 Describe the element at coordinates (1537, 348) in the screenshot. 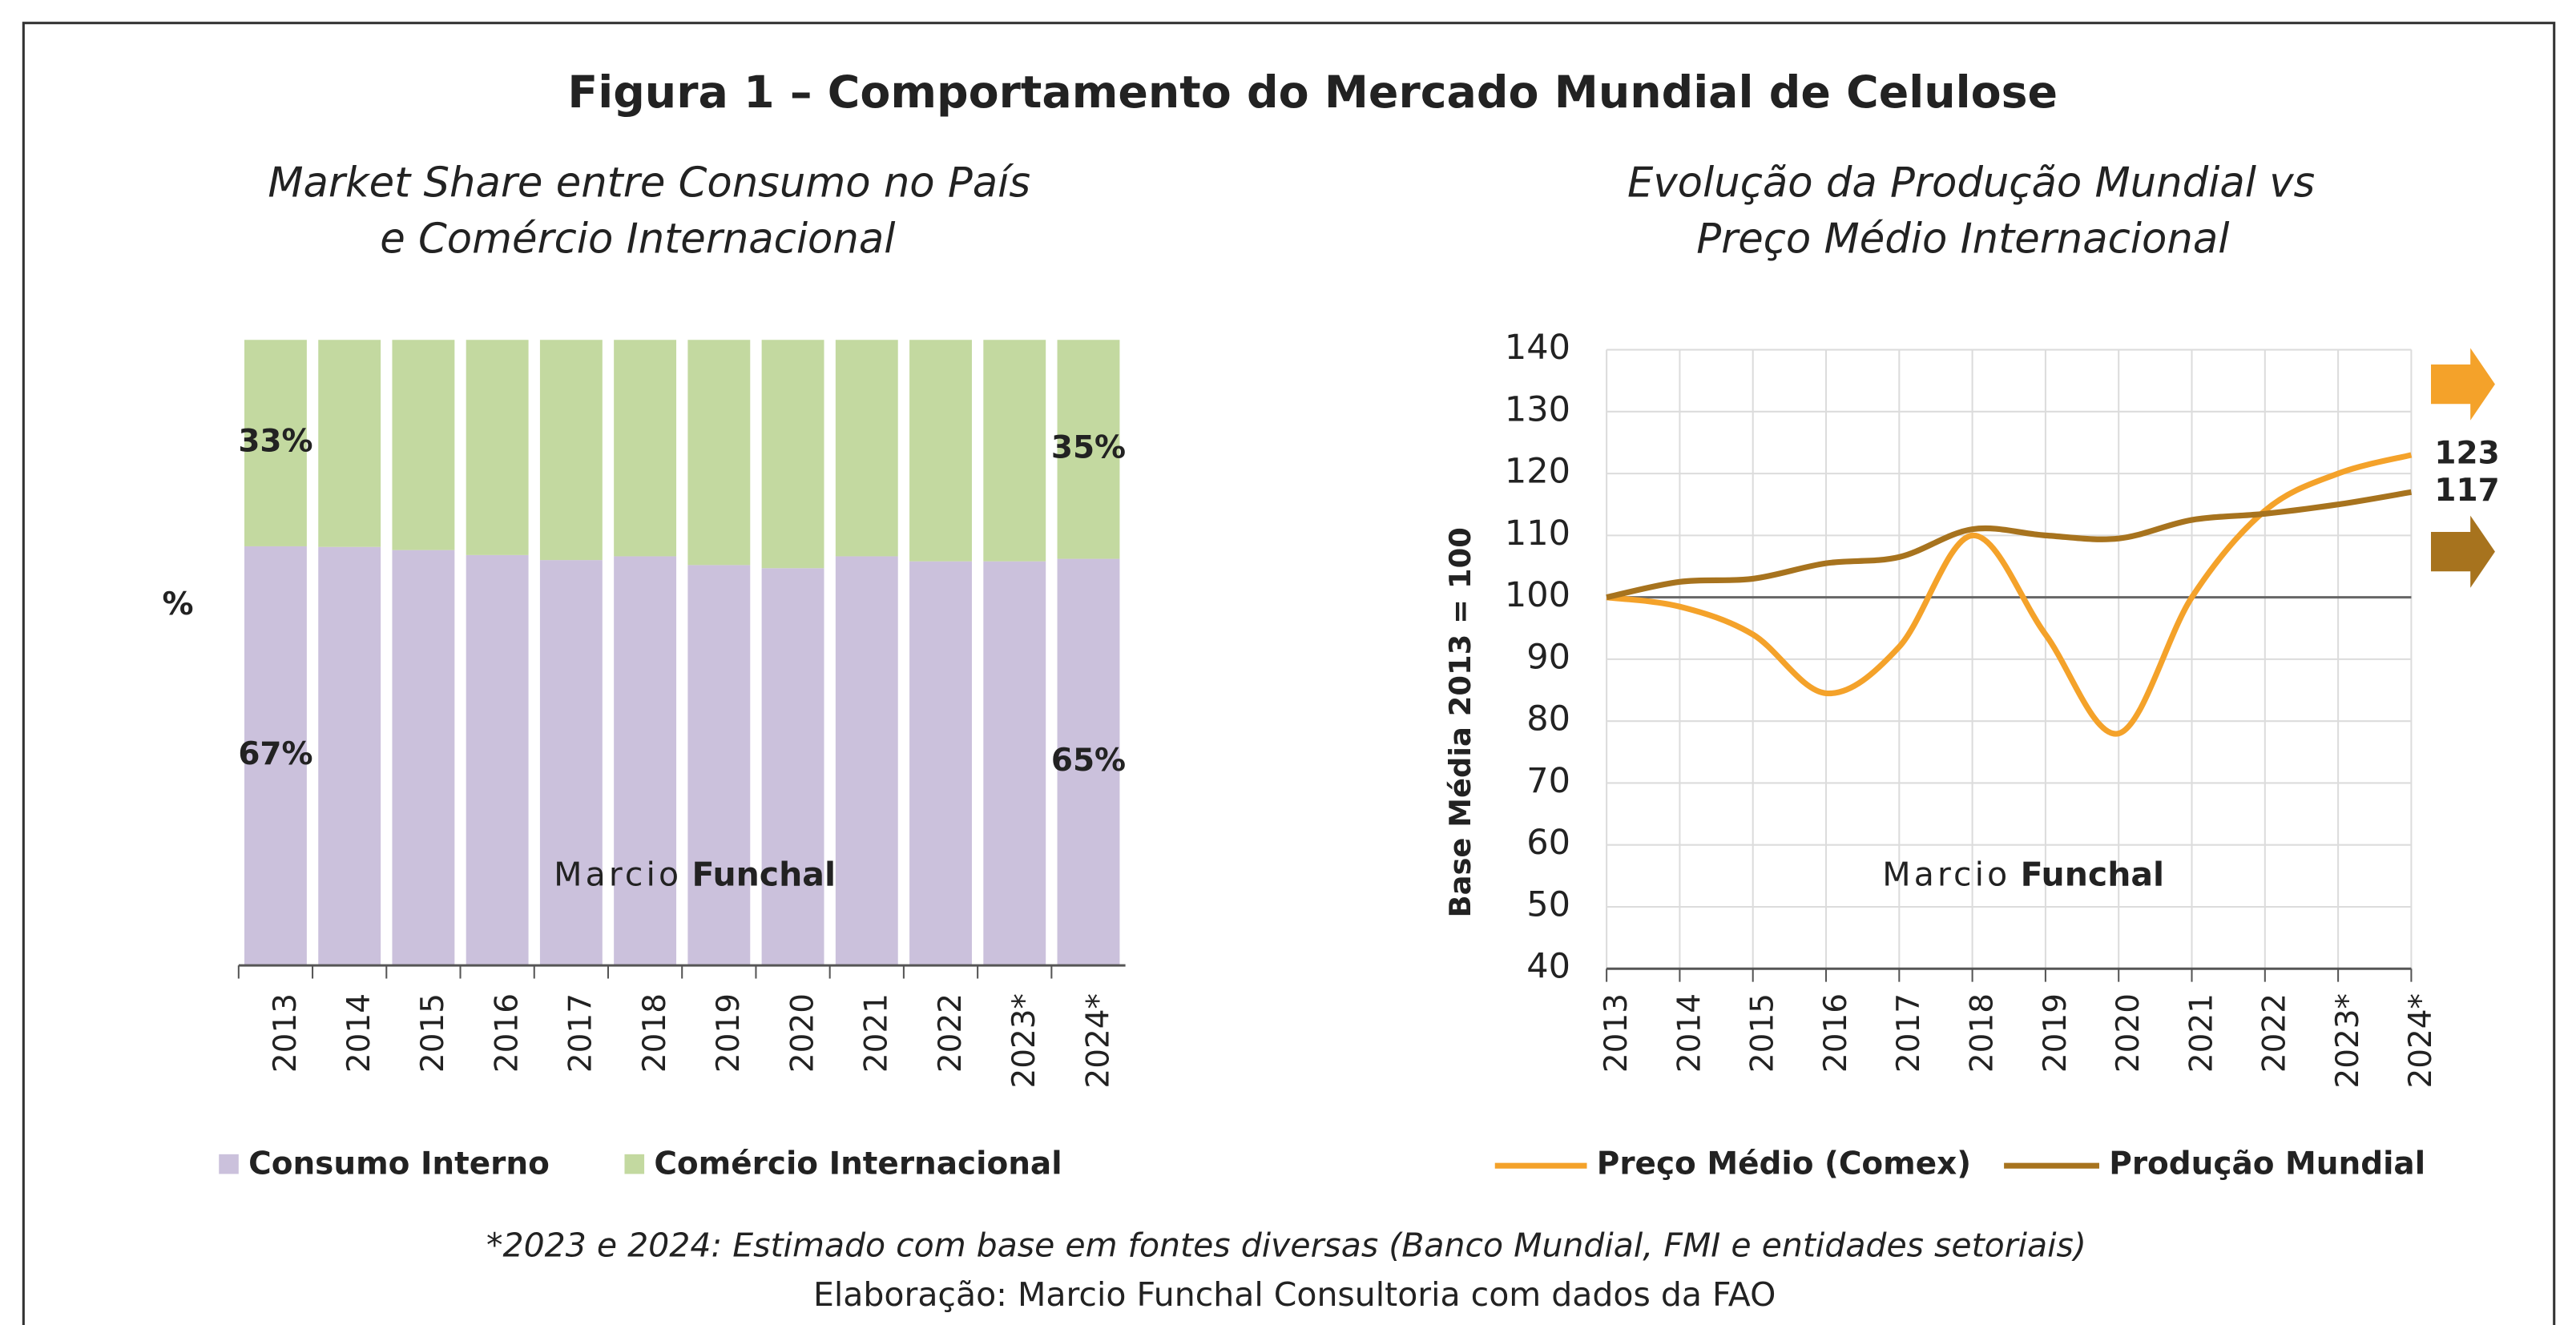

I see `y-tick-label: 140` at that location.